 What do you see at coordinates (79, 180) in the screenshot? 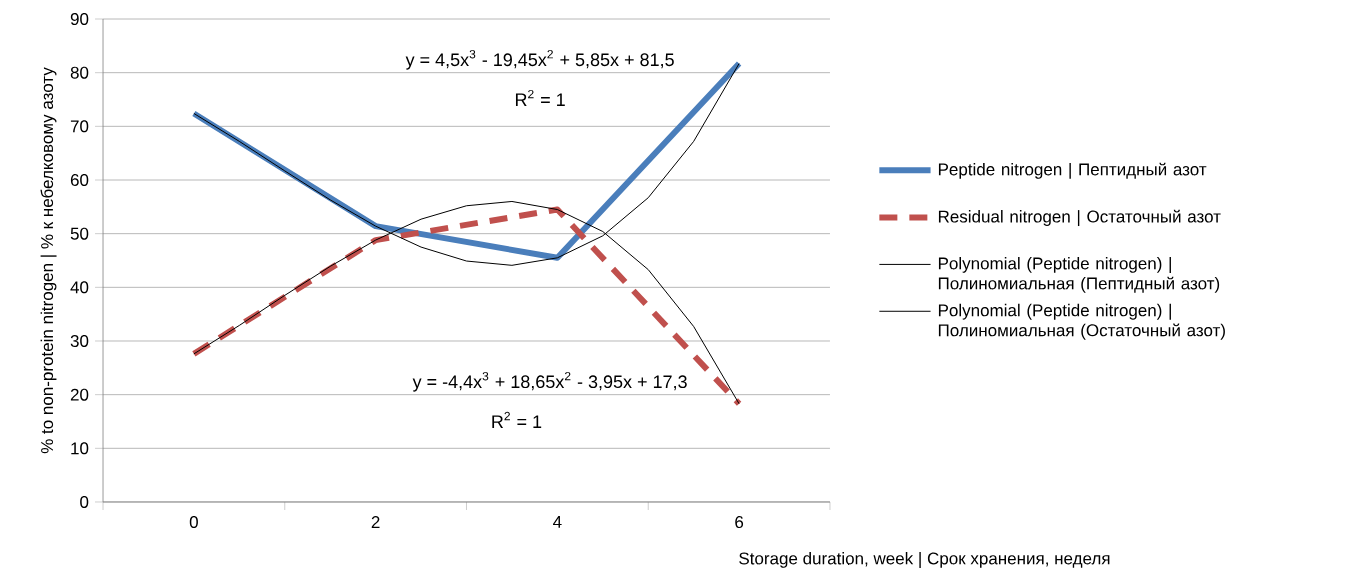
I see `y-tick-label: 60` at bounding box center [79, 180].